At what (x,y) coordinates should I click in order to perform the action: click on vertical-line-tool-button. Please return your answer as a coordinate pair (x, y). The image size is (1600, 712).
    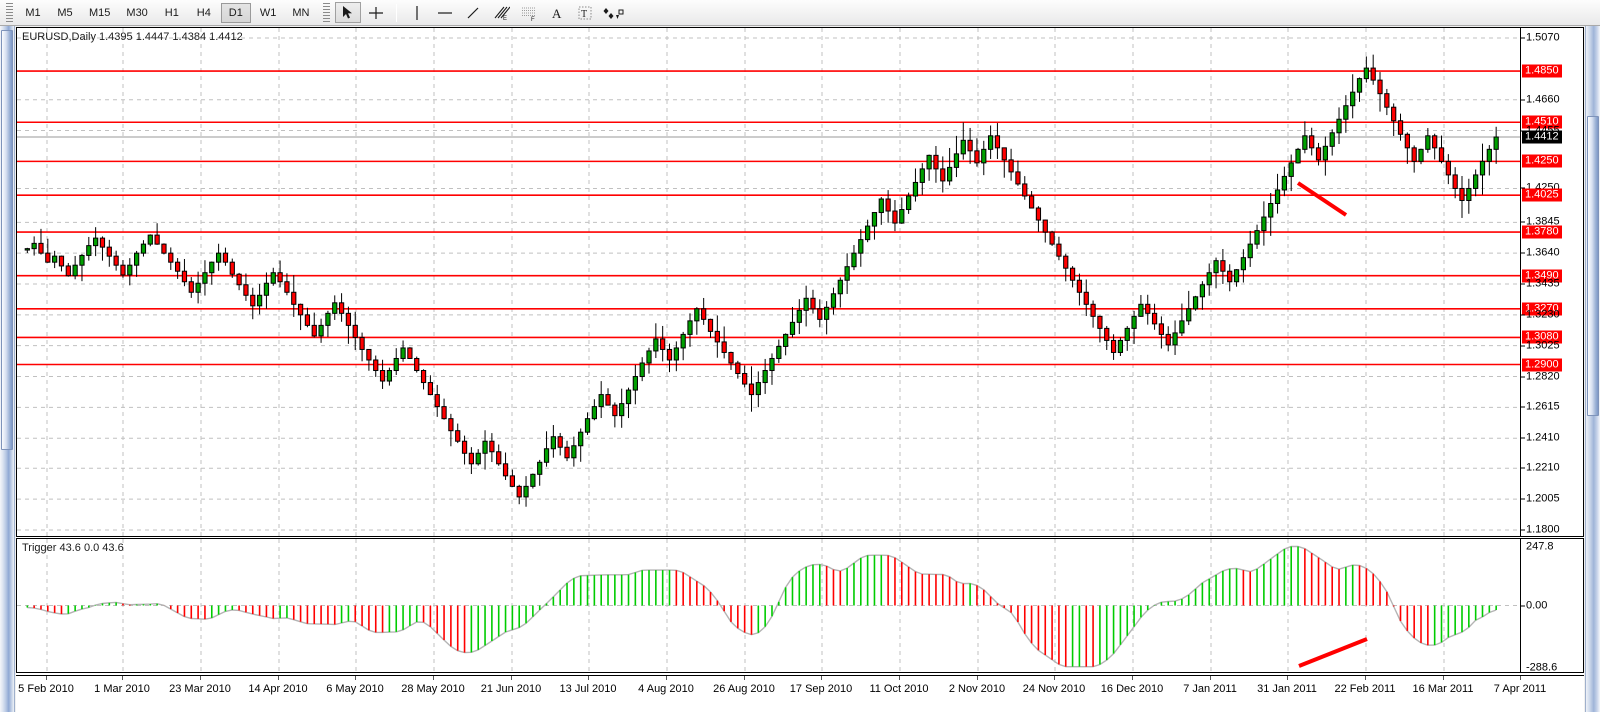
    Looking at the image, I should click on (417, 12).